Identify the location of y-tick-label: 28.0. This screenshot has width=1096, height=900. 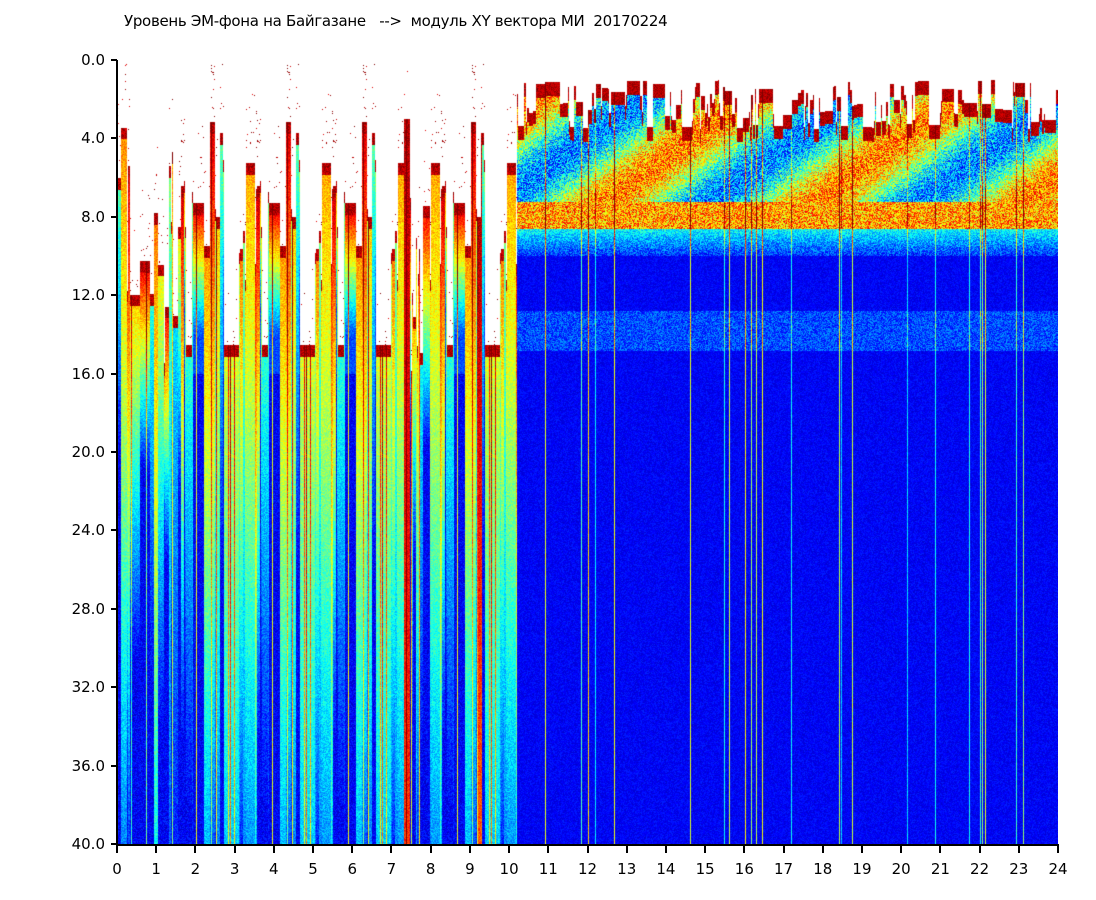
(88, 608).